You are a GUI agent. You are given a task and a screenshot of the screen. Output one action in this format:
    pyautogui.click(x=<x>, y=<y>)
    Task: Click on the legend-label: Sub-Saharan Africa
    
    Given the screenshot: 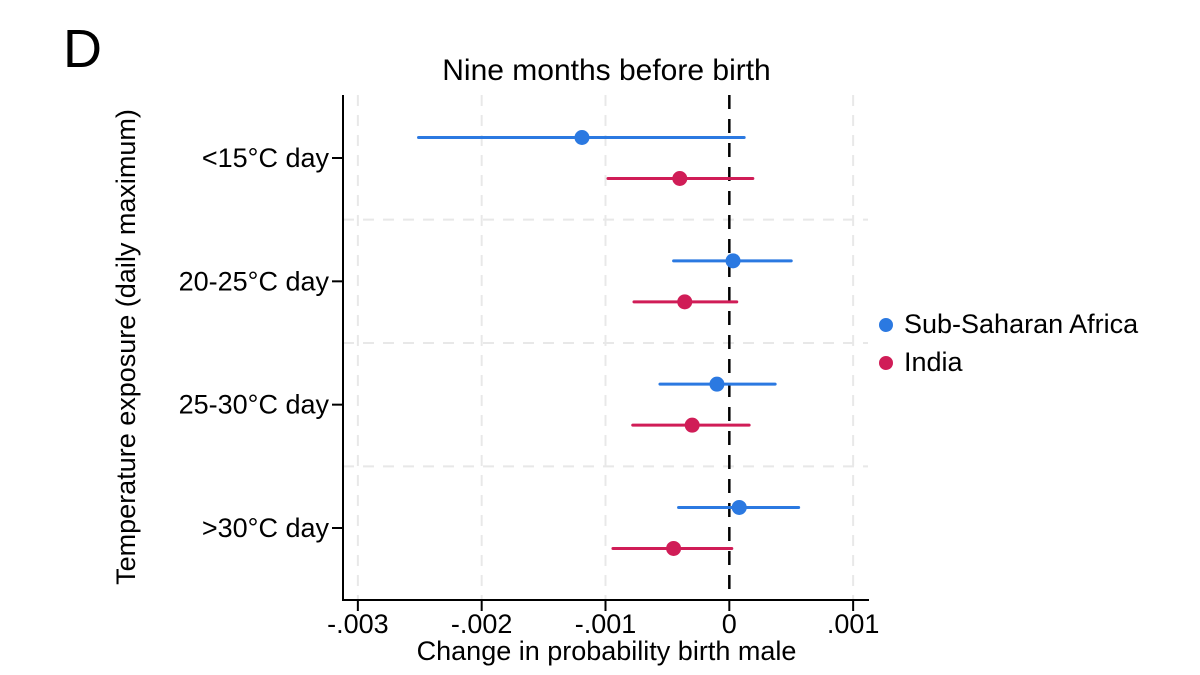 What is the action you would take?
    pyautogui.click(x=1021, y=324)
    